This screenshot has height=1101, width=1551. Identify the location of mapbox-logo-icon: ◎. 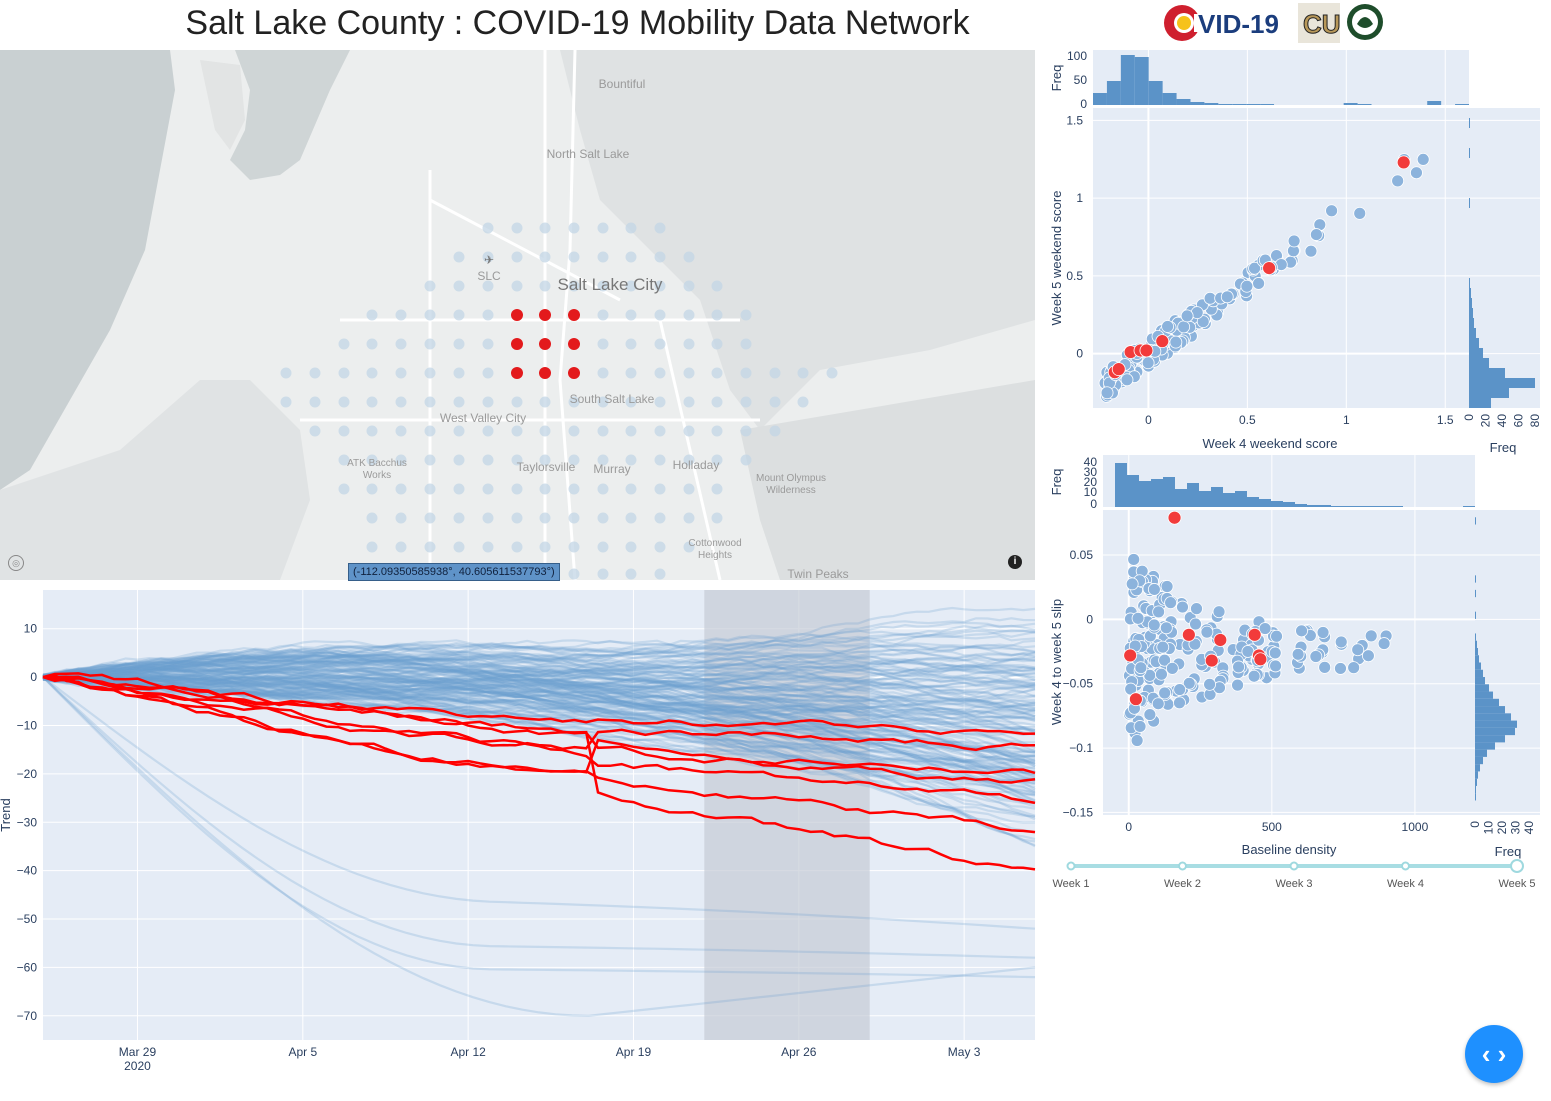
(16, 563).